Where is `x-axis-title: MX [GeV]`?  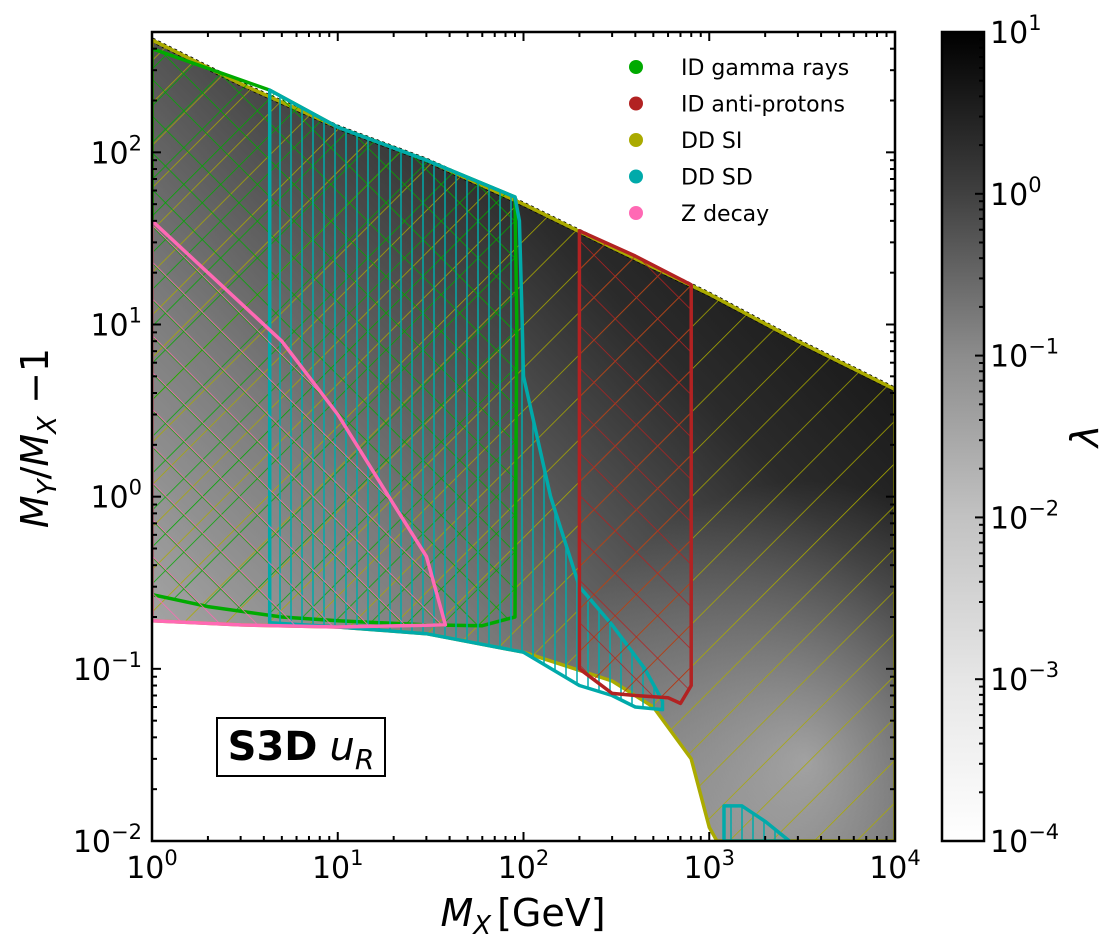
x-axis-title: MX [GeV] is located at coordinates (522, 916).